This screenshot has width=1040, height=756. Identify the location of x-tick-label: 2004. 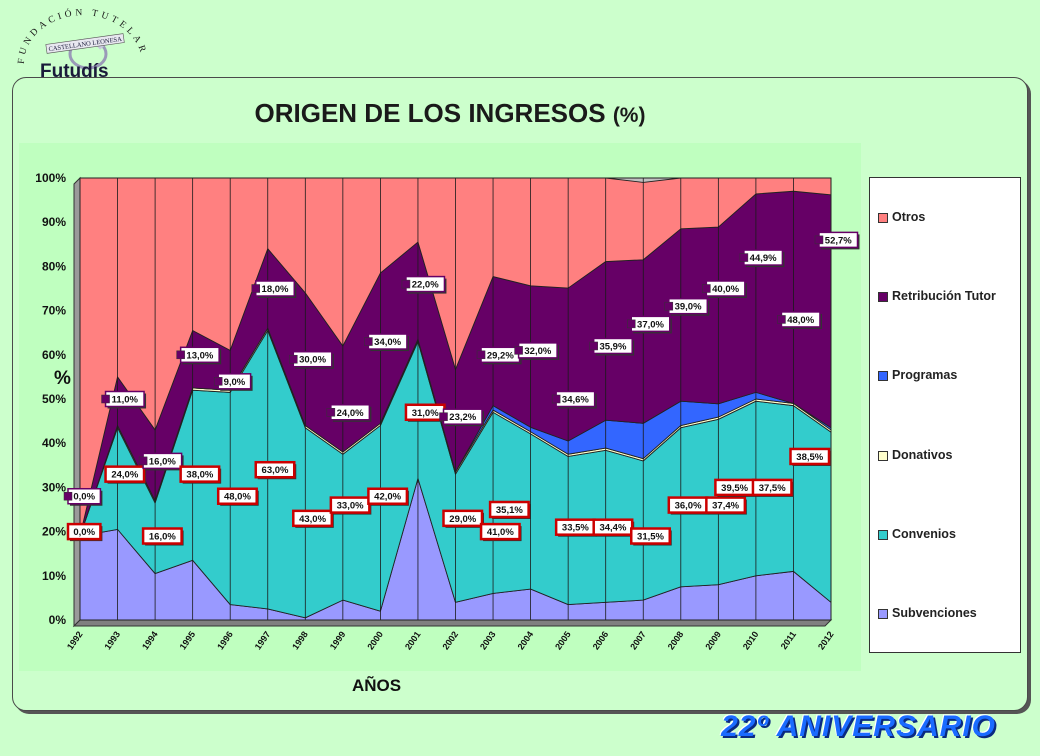
(526, 640).